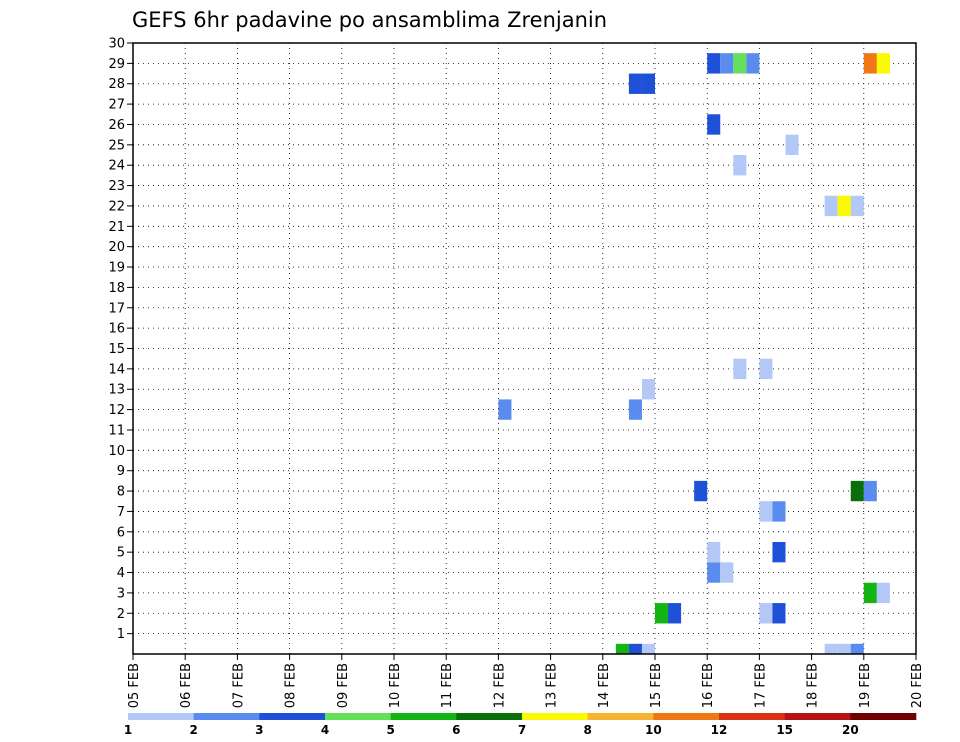 The width and height of the screenshot is (960, 742). What do you see at coordinates (917, 685) in the screenshot?
I see `x-tick-label: 20 FEB` at bounding box center [917, 685].